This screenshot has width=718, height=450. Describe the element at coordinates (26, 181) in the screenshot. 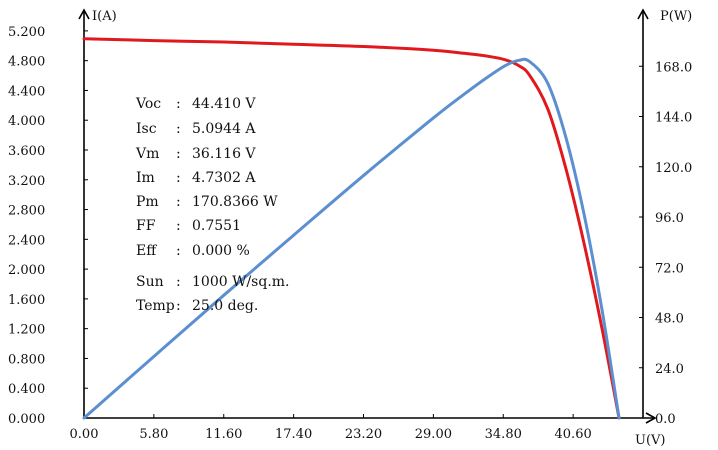

I see `left-y-tick-label: 3.200` at that location.